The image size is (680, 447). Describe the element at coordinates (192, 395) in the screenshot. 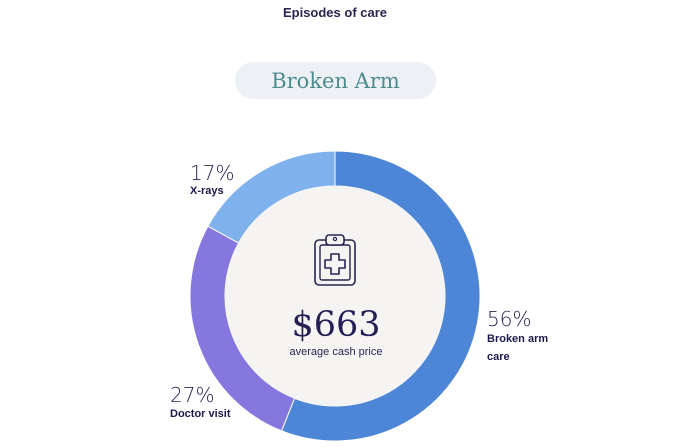

I see `doctor-visit-pct: 27%` at that location.